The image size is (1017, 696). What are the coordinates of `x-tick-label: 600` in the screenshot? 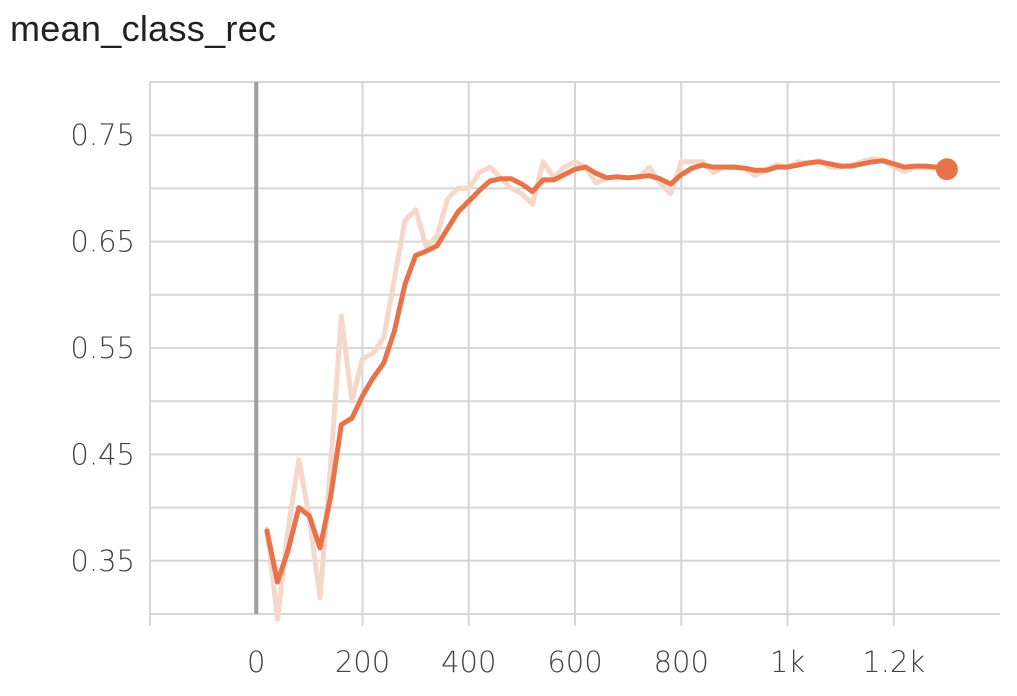 It's located at (574, 662).